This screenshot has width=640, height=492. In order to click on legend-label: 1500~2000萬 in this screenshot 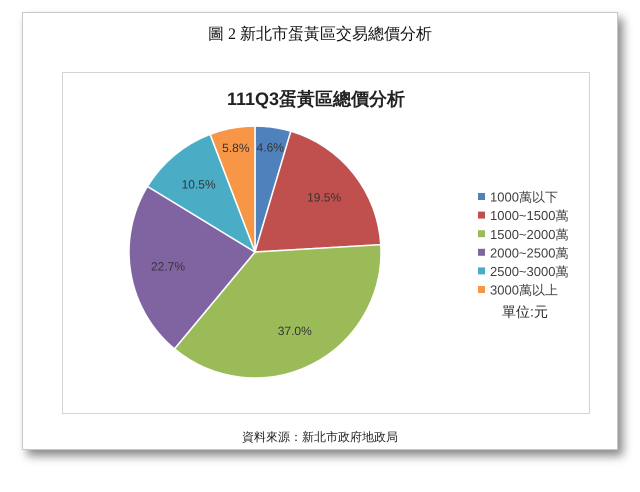, I will do `click(529, 234)`.